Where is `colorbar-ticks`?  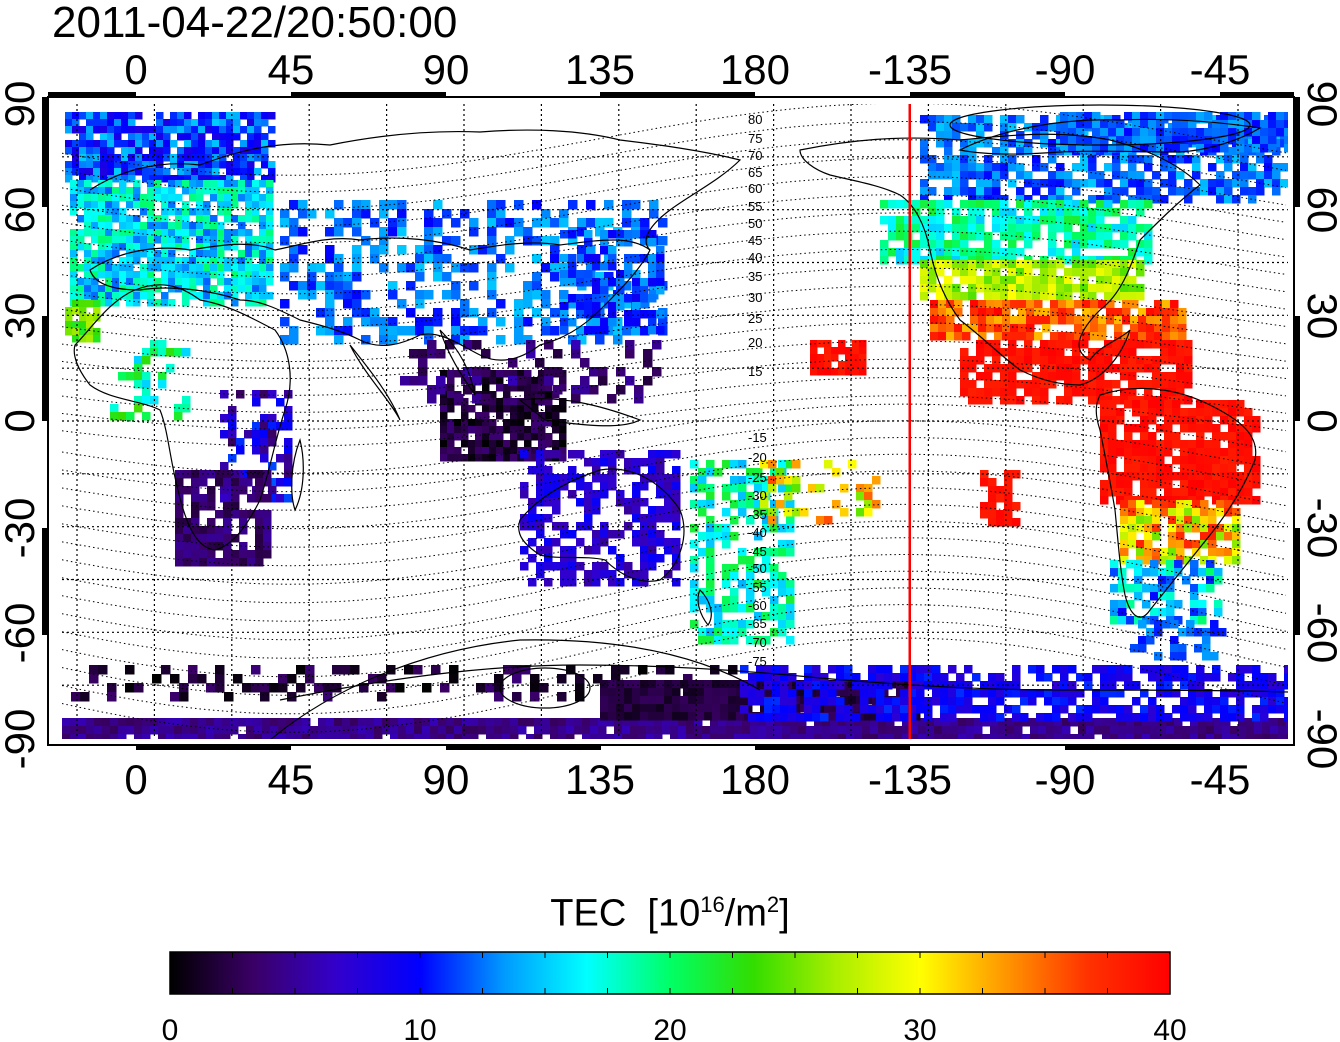
colorbar-ticks is located at coordinates (670, 973).